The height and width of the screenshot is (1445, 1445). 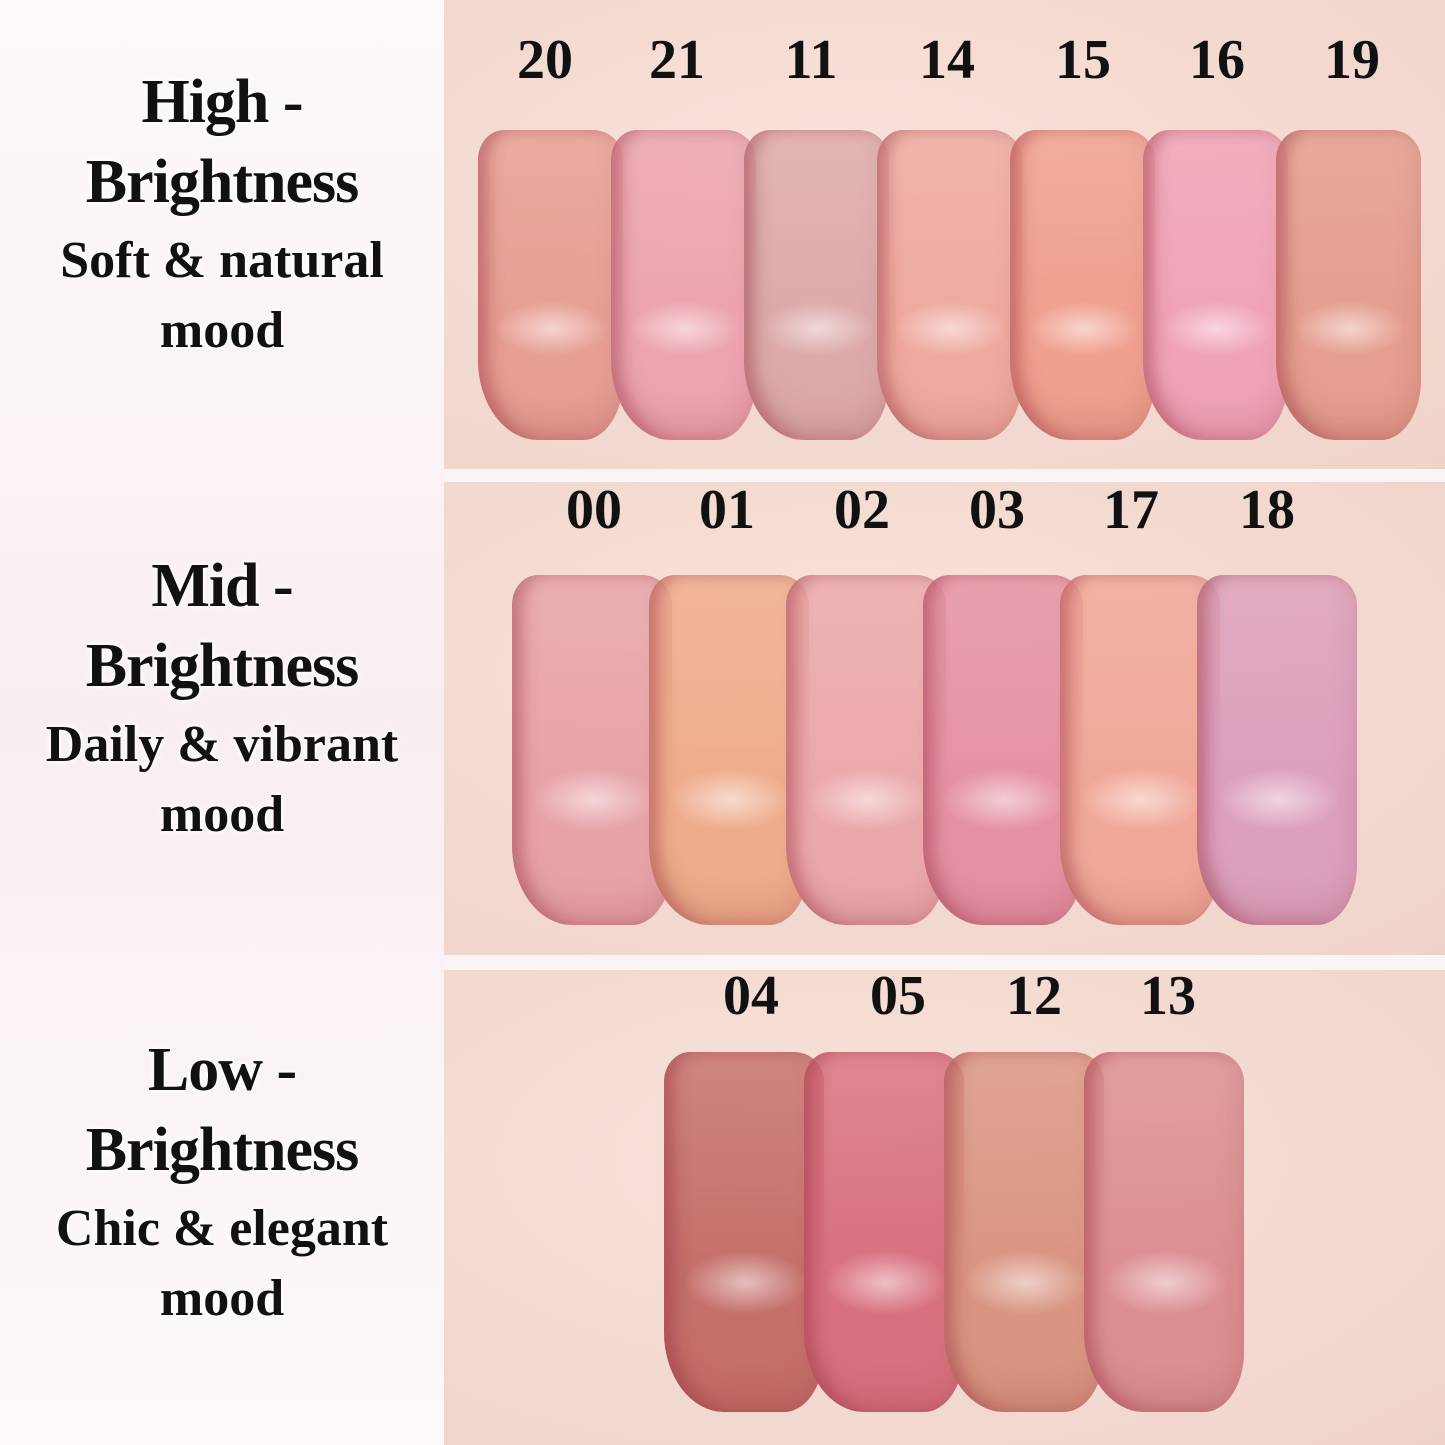 I want to click on shade-number: 05, so click(x=898, y=998).